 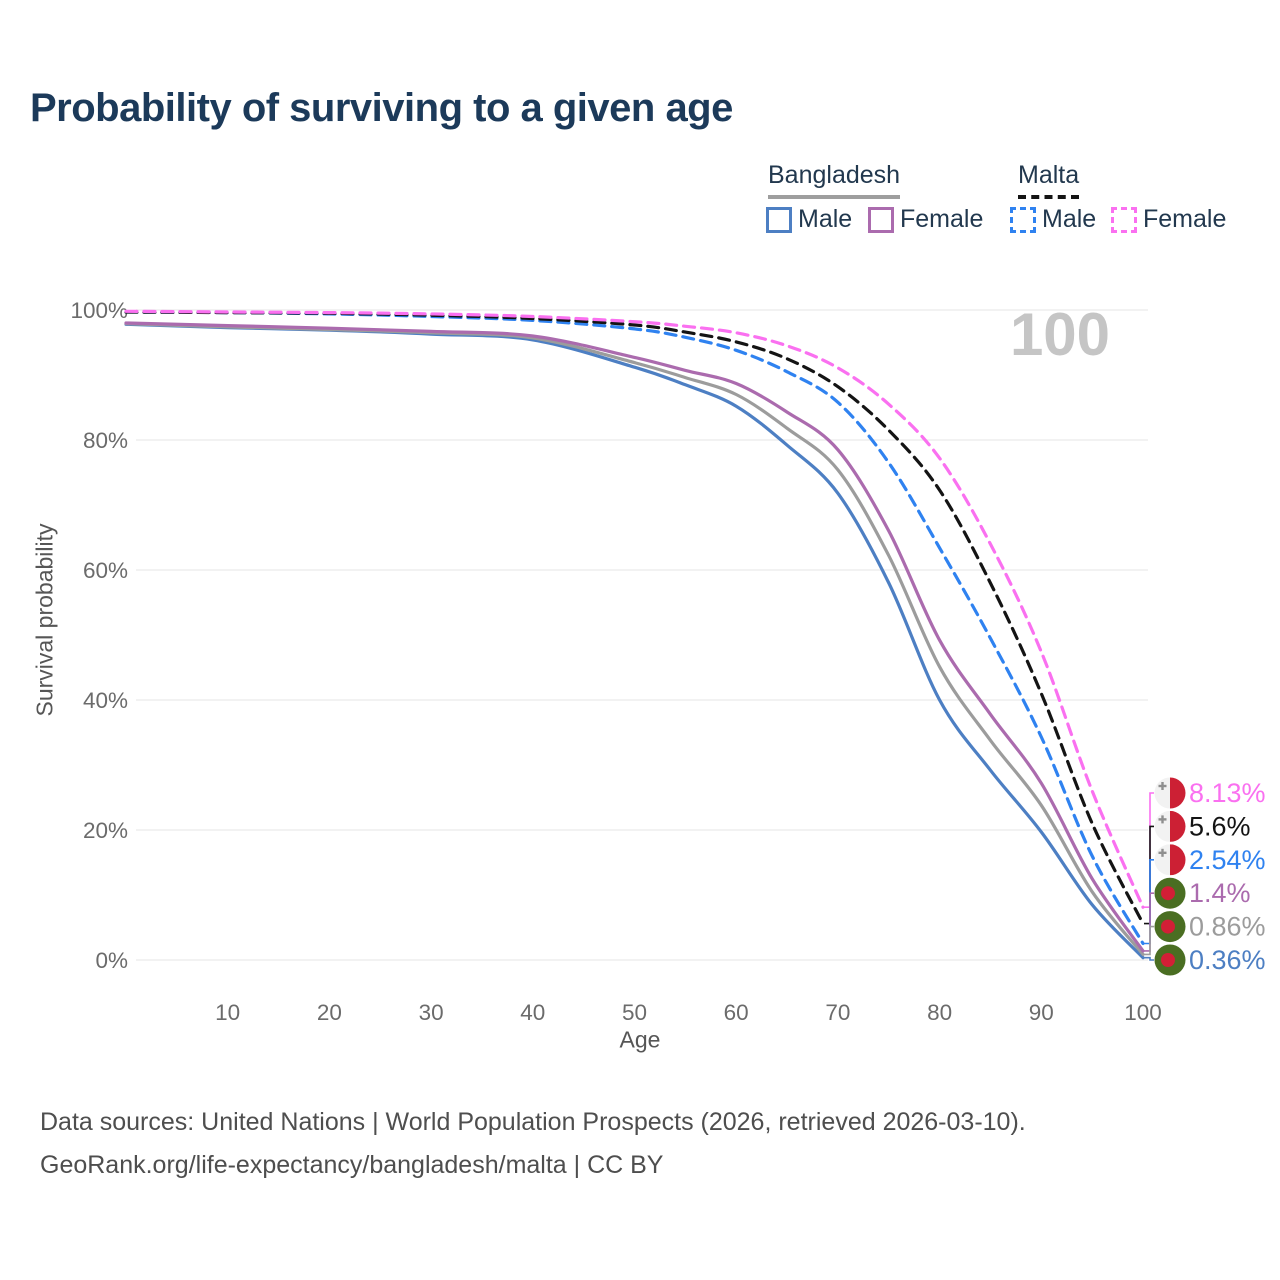 What do you see at coordinates (105, 700) in the screenshot?
I see `y-tick-label: 40%` at bounding box center [105, 700].